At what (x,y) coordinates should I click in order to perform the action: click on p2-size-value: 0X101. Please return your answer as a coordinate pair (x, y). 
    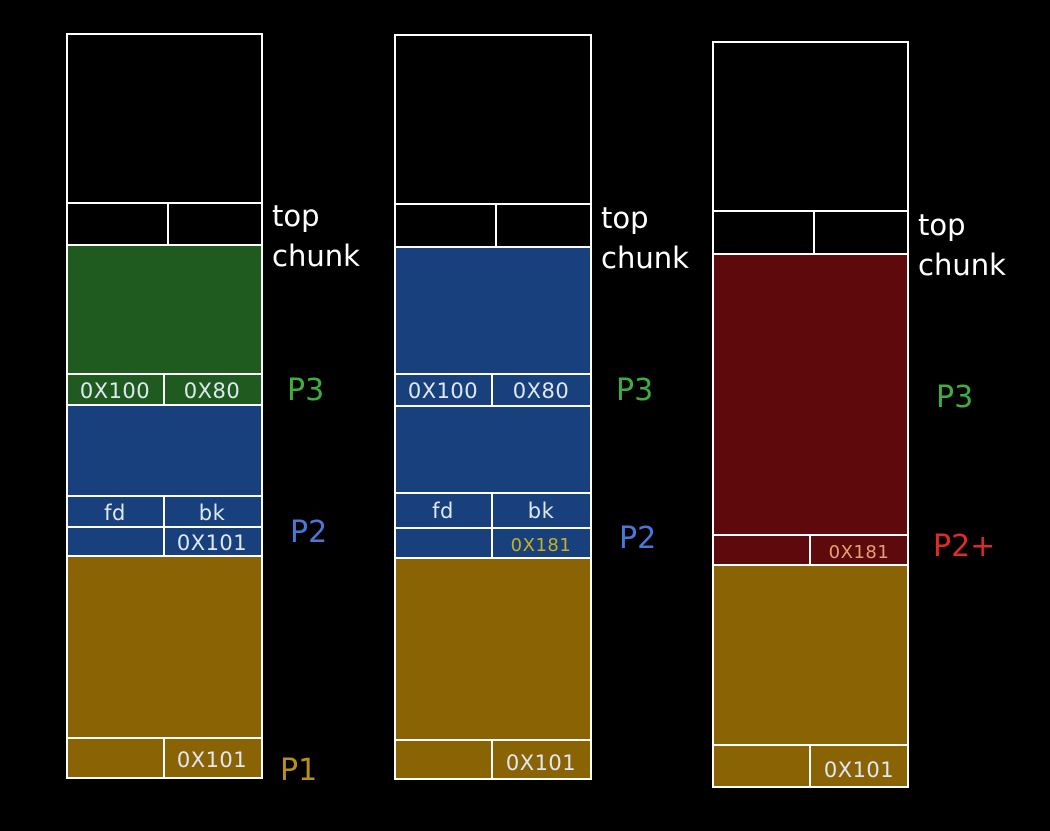
    Looking at the image, I should click on (212, 543).